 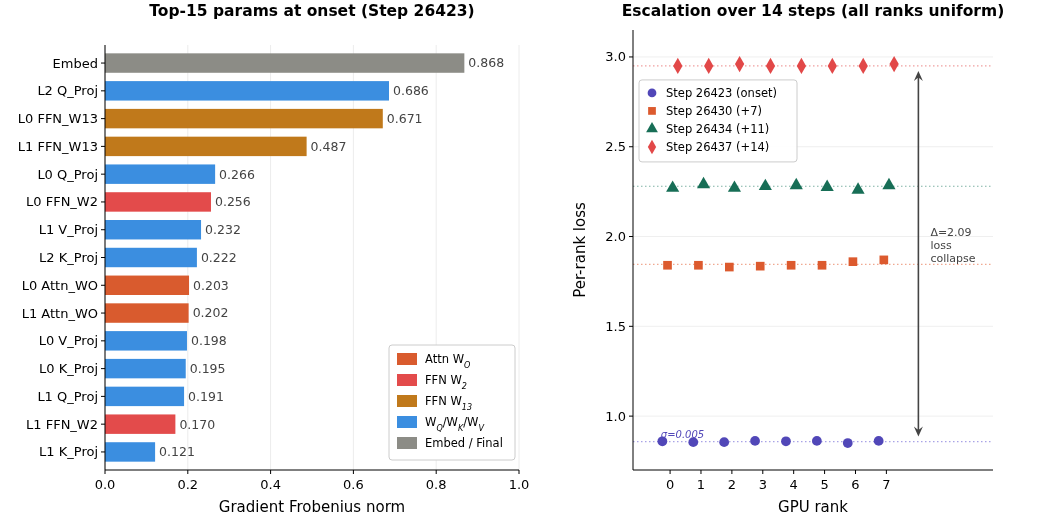 I want to click on legend-label: FFN W$_{13}$, so click(x=449, y=403).